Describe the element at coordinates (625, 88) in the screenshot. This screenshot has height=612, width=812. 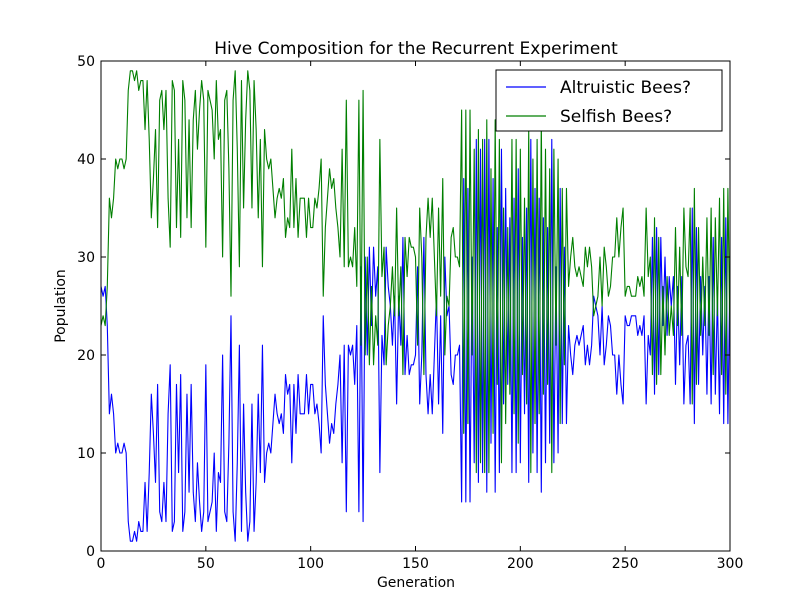
I see `legend-label-altruistic: Altruistic Bees?` at that location.